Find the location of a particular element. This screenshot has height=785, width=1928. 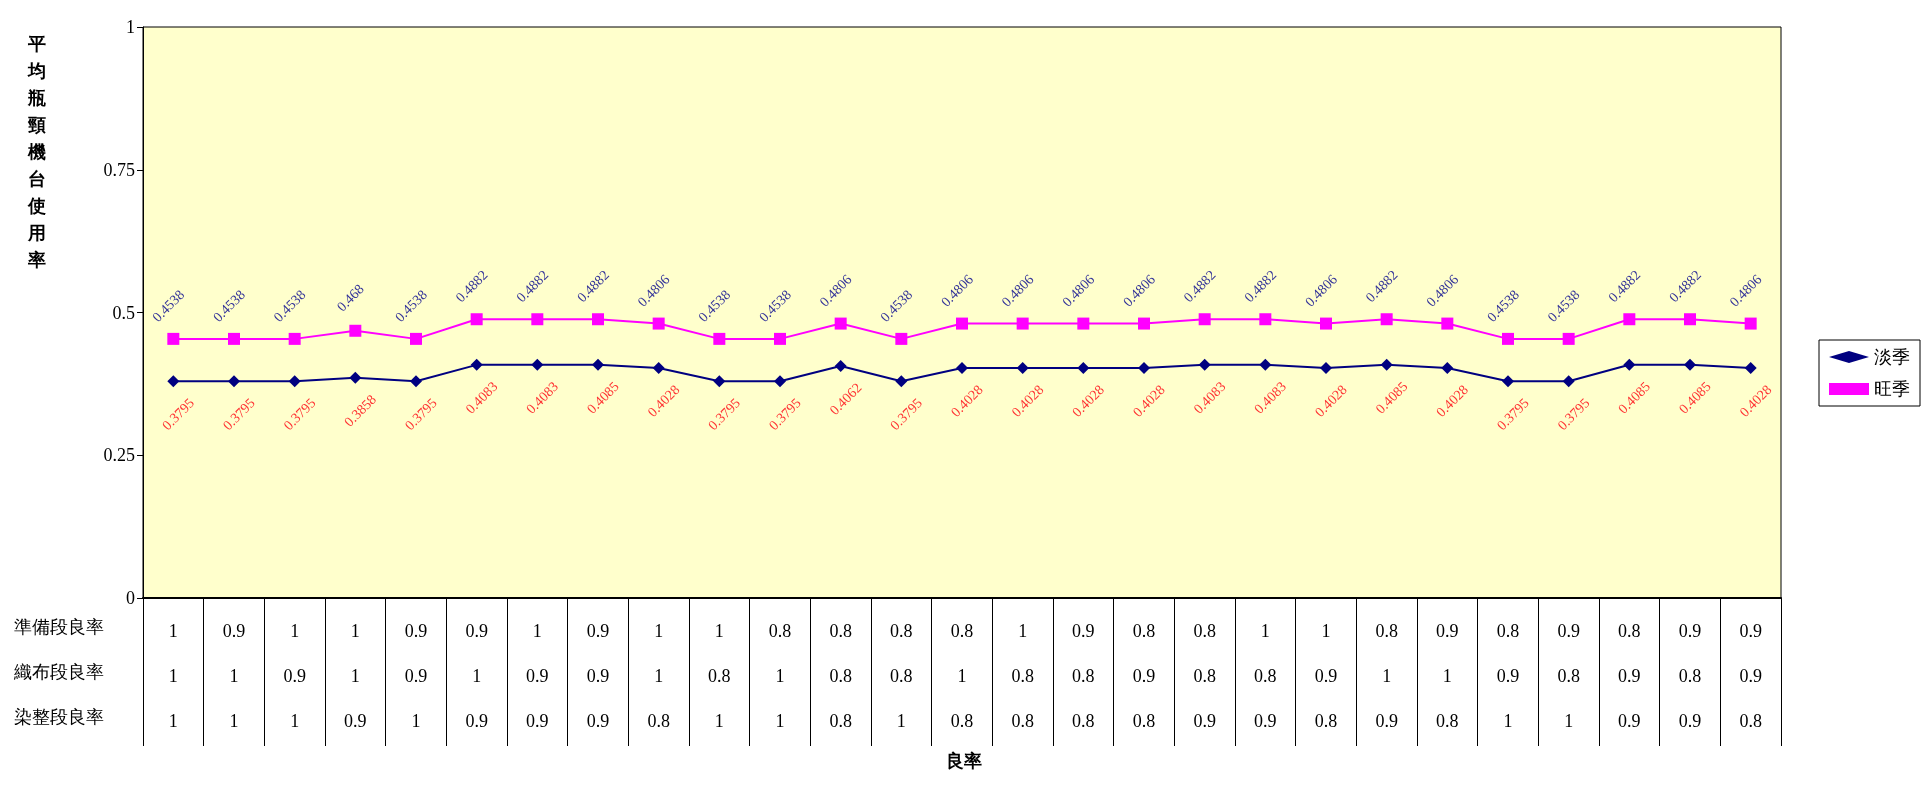

category-label: 0.9 0.8 0.8 is located at coordinates (1083, 675).